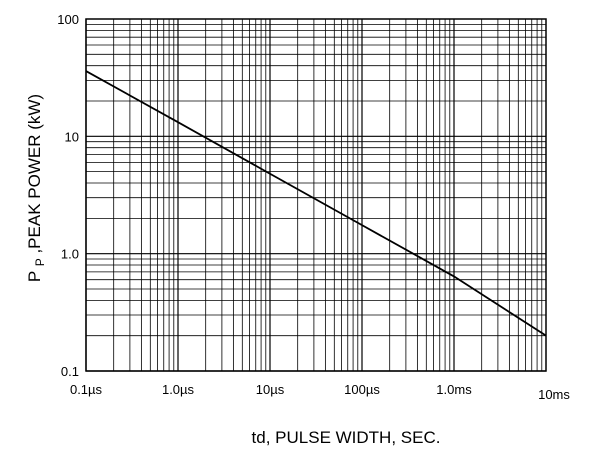  What do you see at coordinates (72, 136) in the screenshot?
I see `y-tick-label: 10` at bounding box center [72, 136].